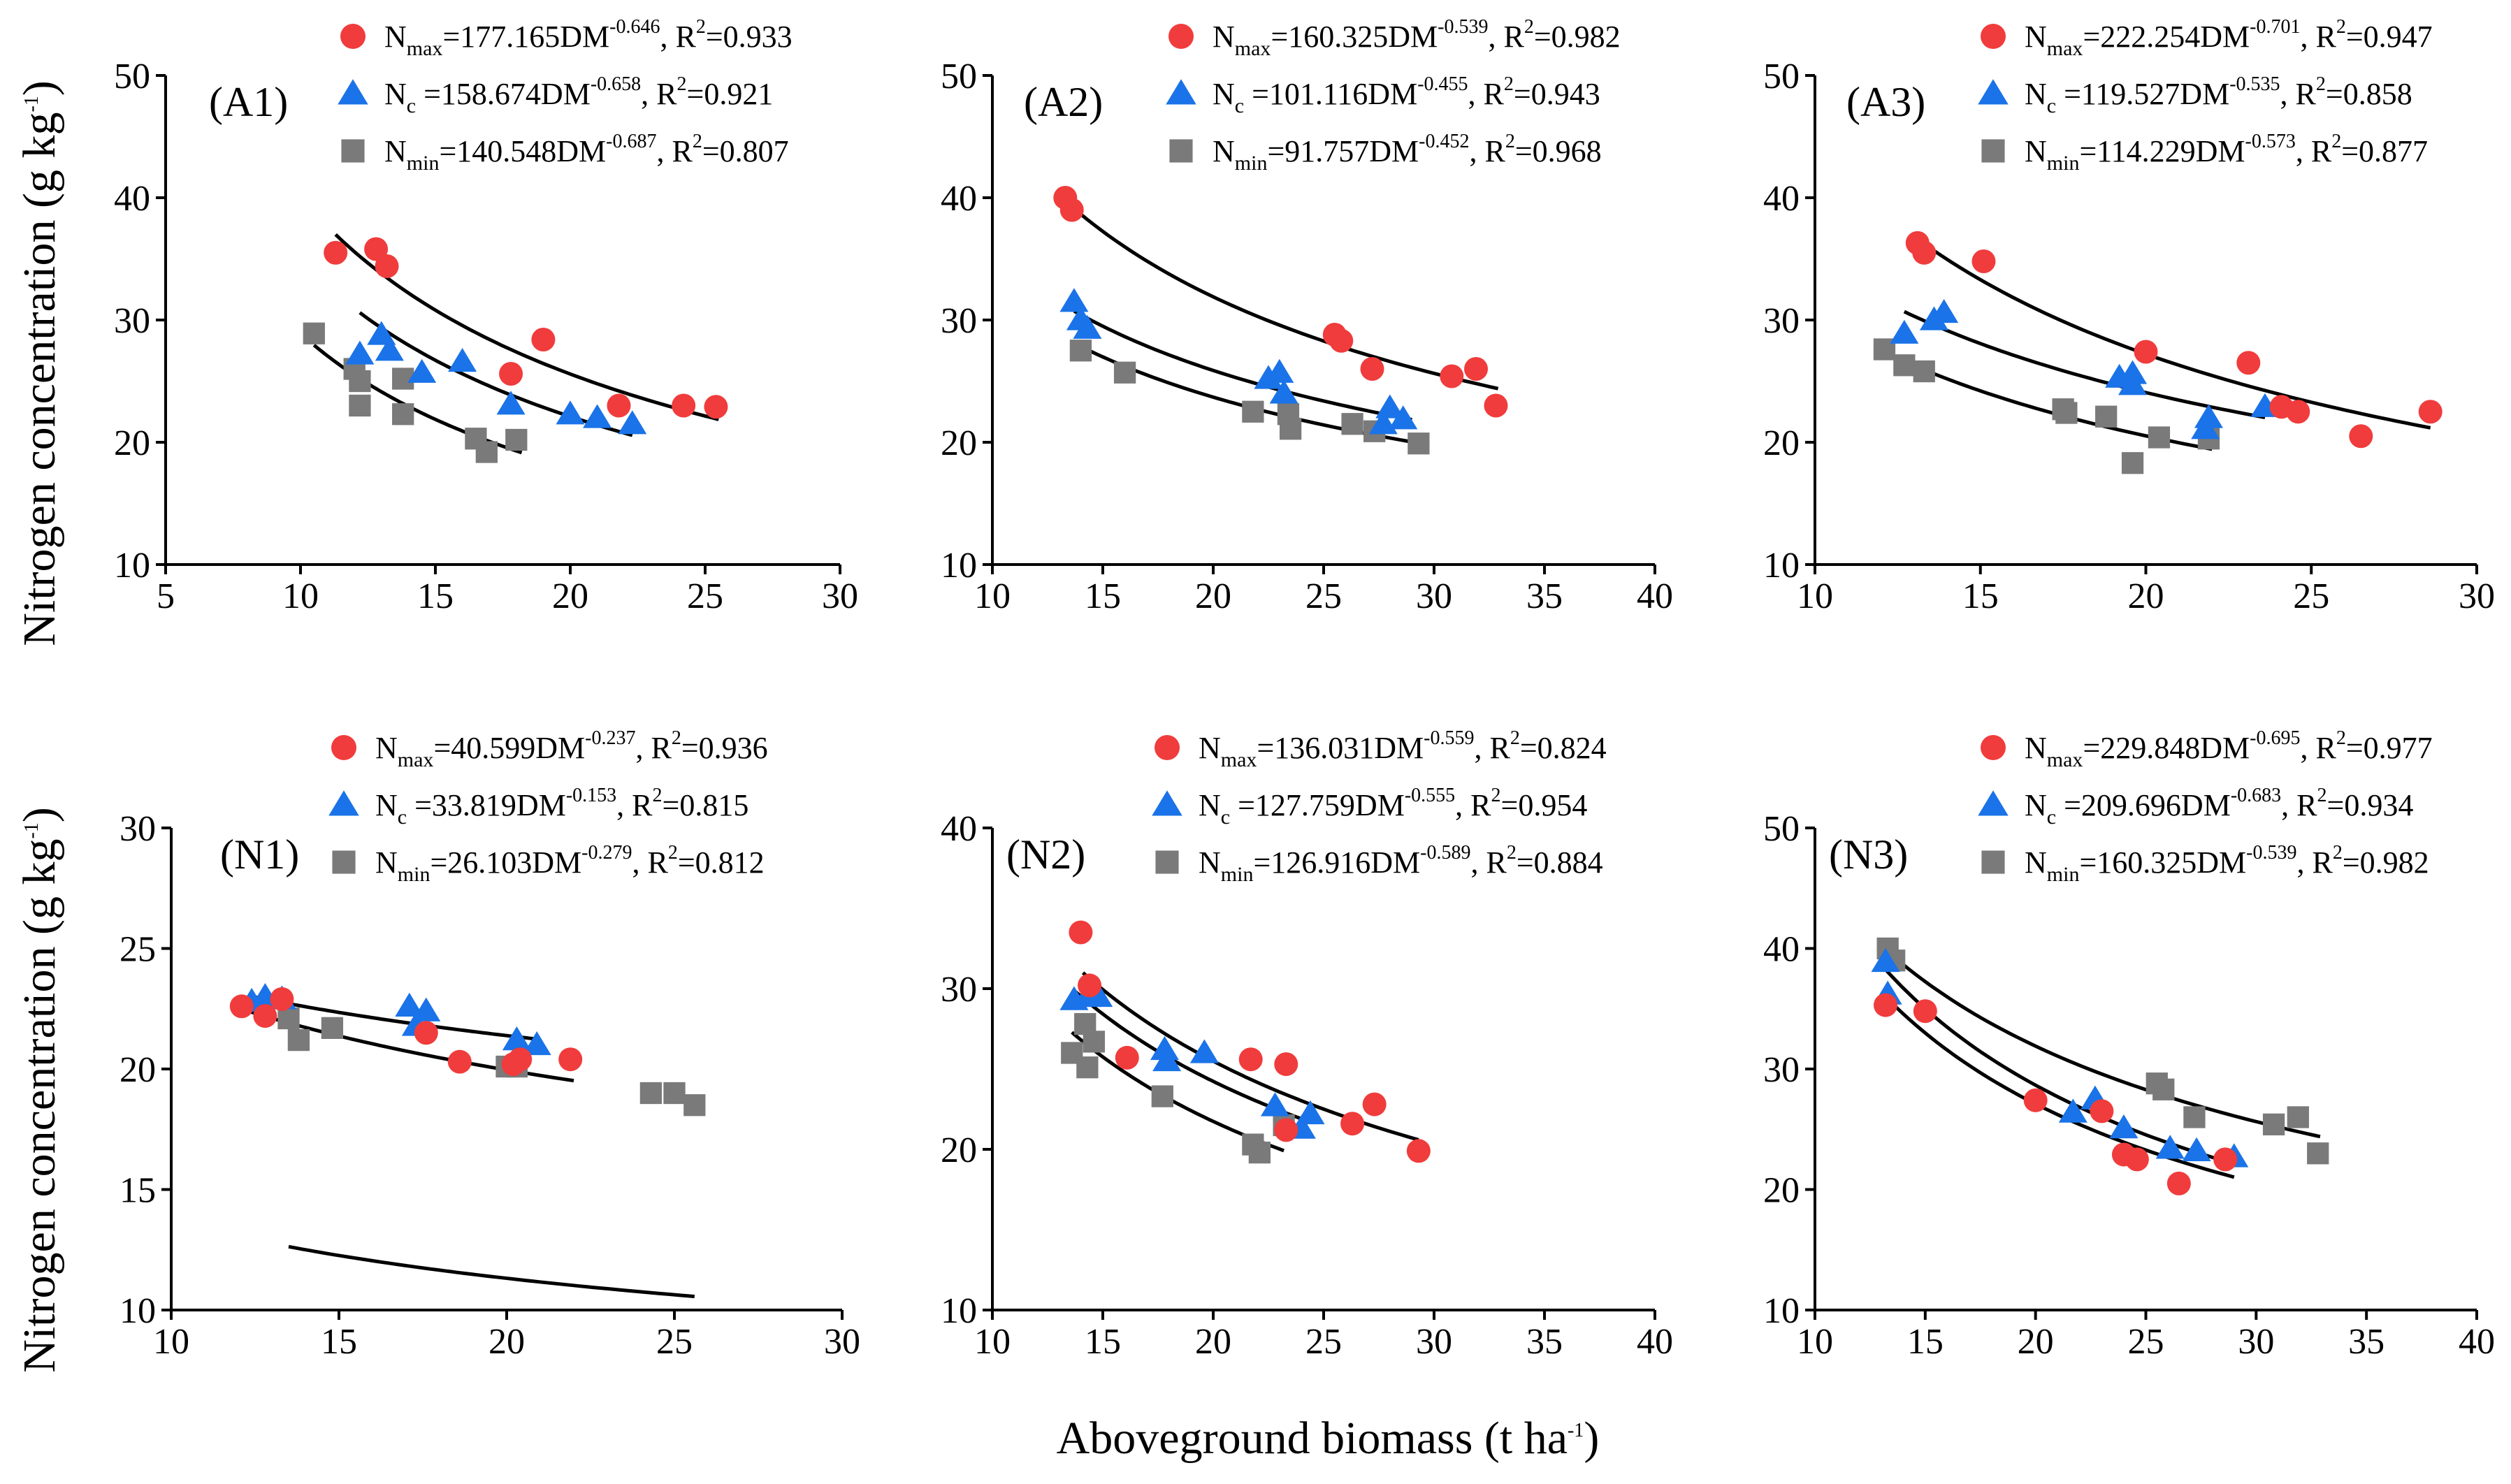 This screenshot has width=2511, height=1484. What do you see at coordinates (1281, 295) in the screenshot?
I see `fit-curve-max` at bounding box center [1281, 295].